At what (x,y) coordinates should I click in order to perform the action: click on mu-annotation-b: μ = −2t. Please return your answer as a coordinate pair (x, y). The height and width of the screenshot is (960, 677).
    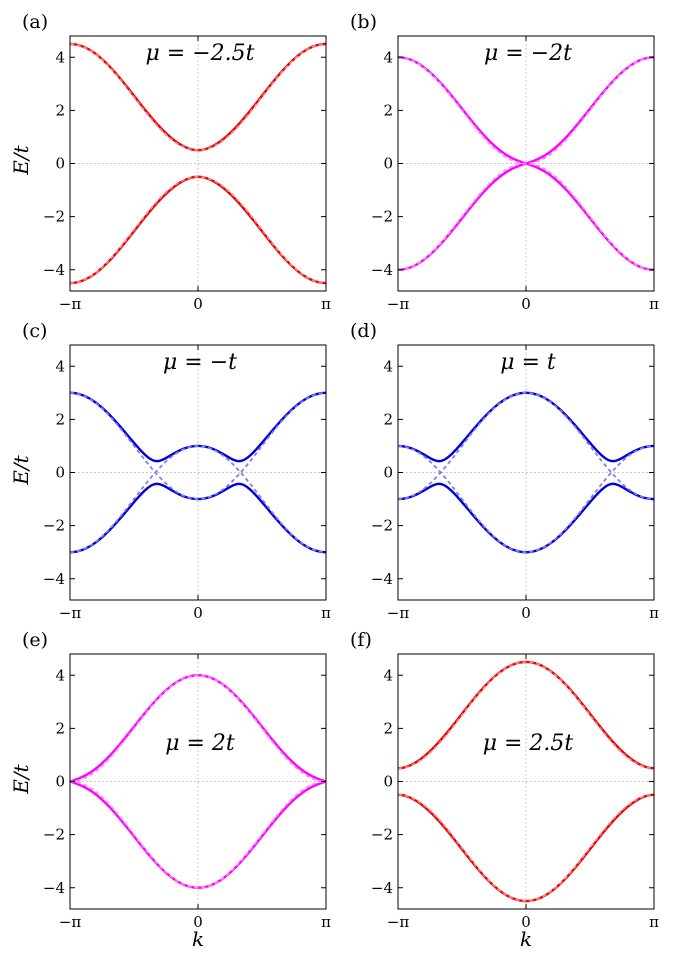
    Looking at the image, I should click on (528, 53).